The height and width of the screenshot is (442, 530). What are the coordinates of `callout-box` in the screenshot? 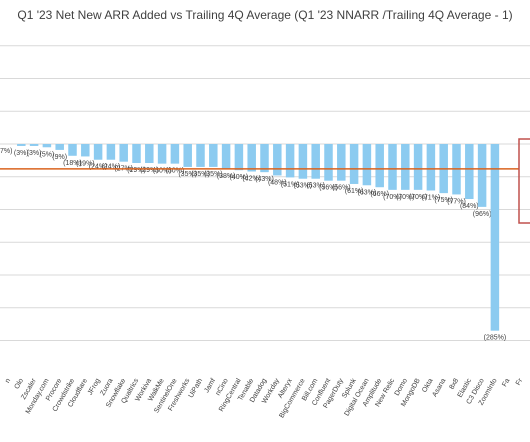 It's located at (524, 181).